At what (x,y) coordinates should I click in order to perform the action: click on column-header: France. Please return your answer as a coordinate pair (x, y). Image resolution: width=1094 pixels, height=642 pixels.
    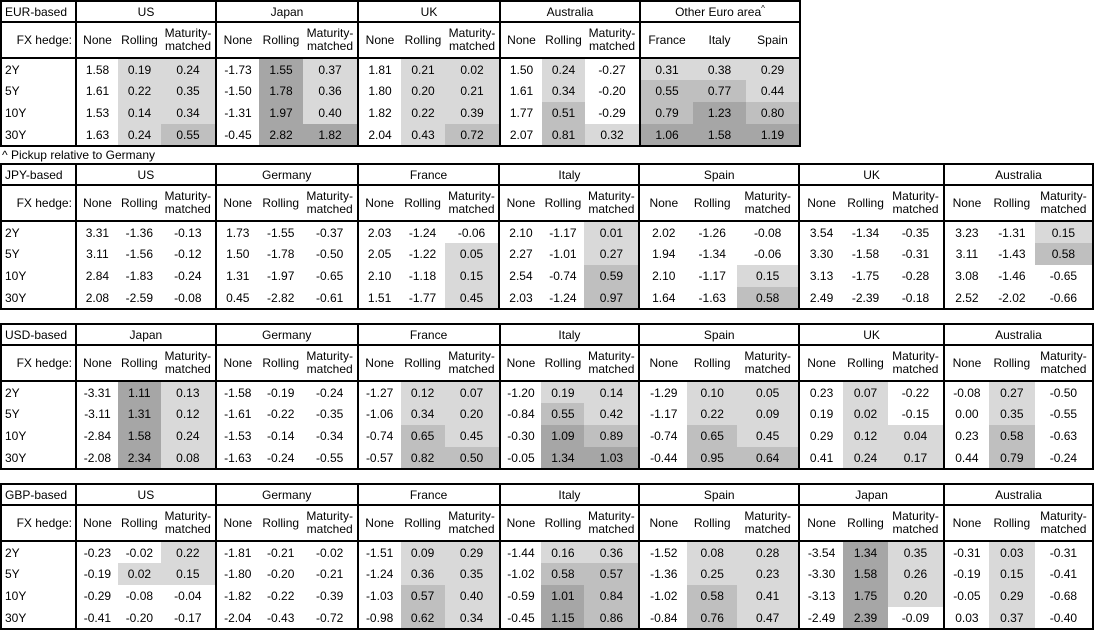
    Looking at the image, I should click on (666, 40).